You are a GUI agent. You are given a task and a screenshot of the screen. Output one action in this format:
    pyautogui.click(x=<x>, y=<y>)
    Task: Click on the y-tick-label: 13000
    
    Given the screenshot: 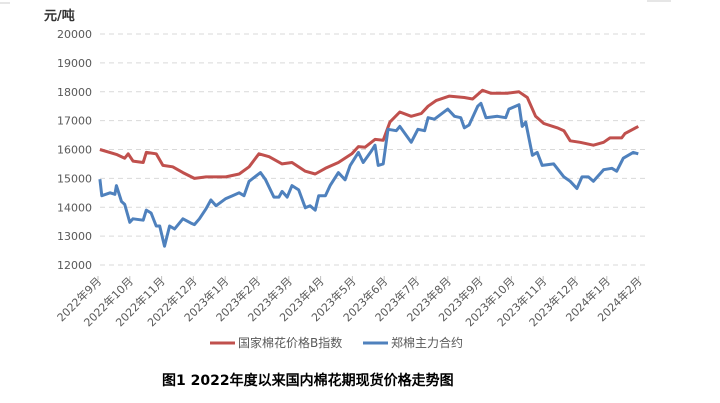 What is the action you would take?
    pyautogui.click(x=74, y=236)
    